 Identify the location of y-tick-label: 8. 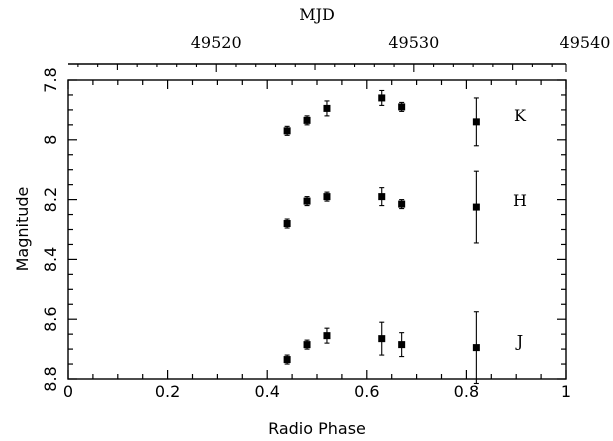
(50, 140).